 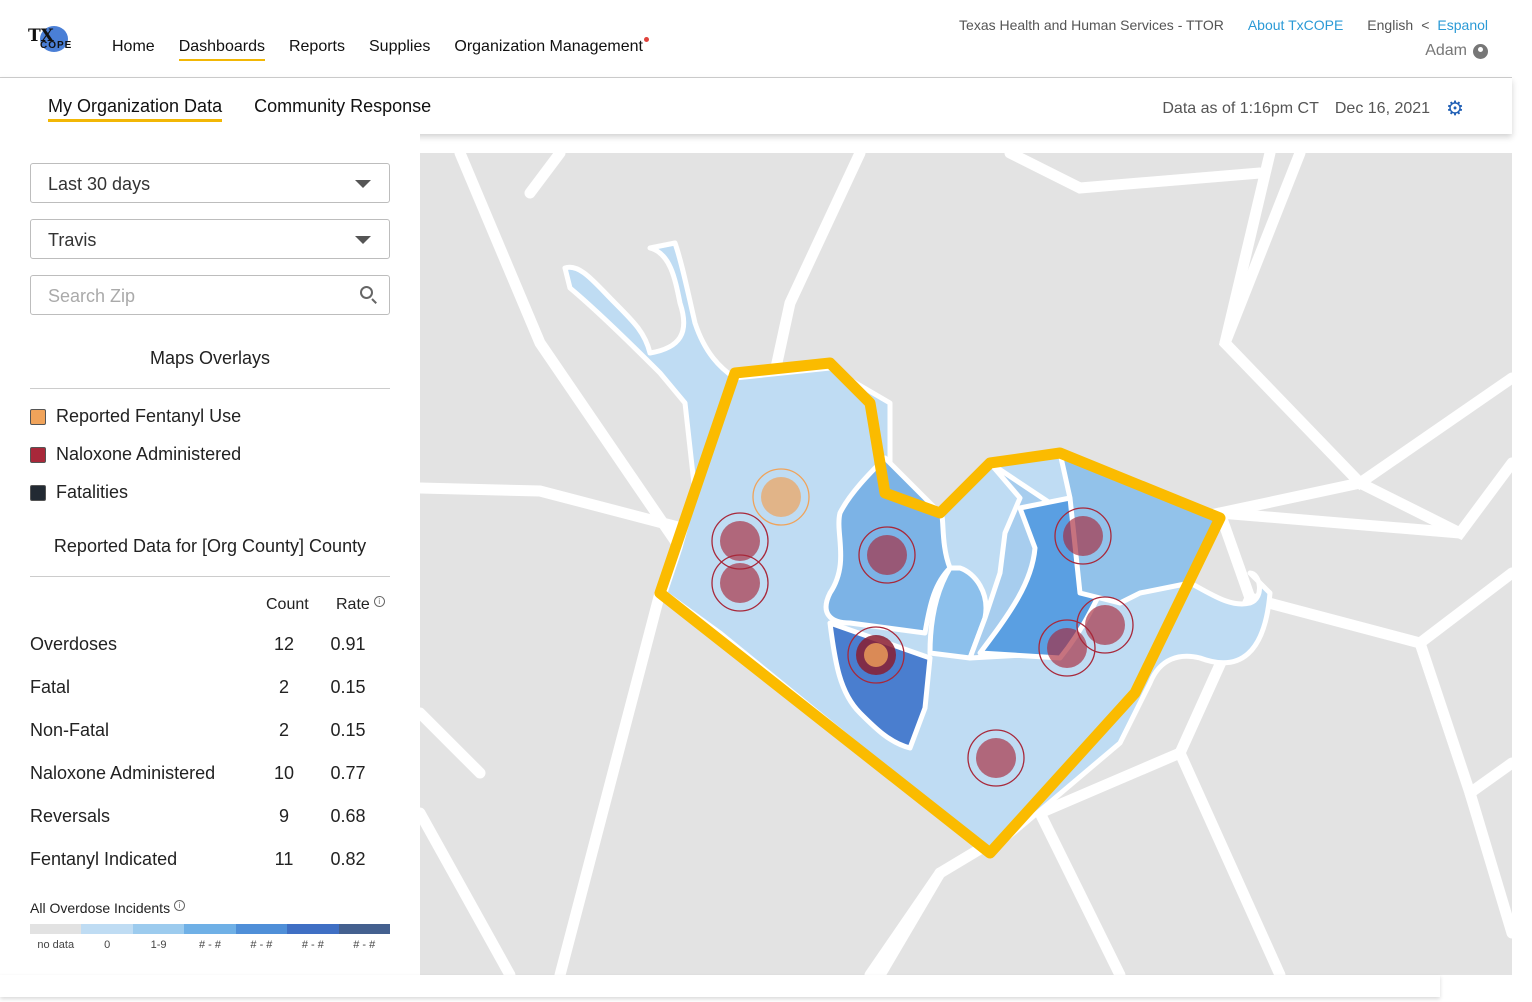 I want to click on row-label: Fentanyl Indicated, so click(x=104, y=859).